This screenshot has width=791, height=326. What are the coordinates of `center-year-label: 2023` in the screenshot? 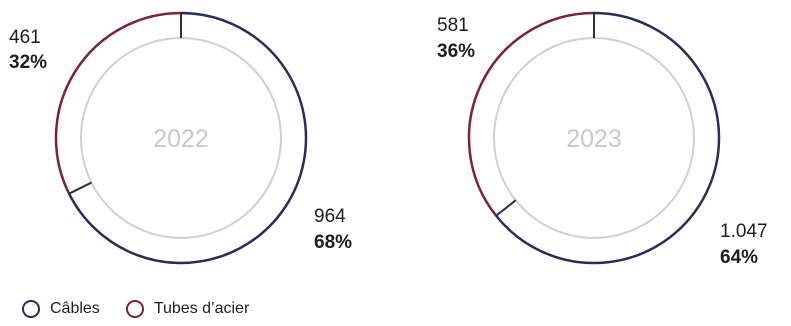 It's located at (594, 139).